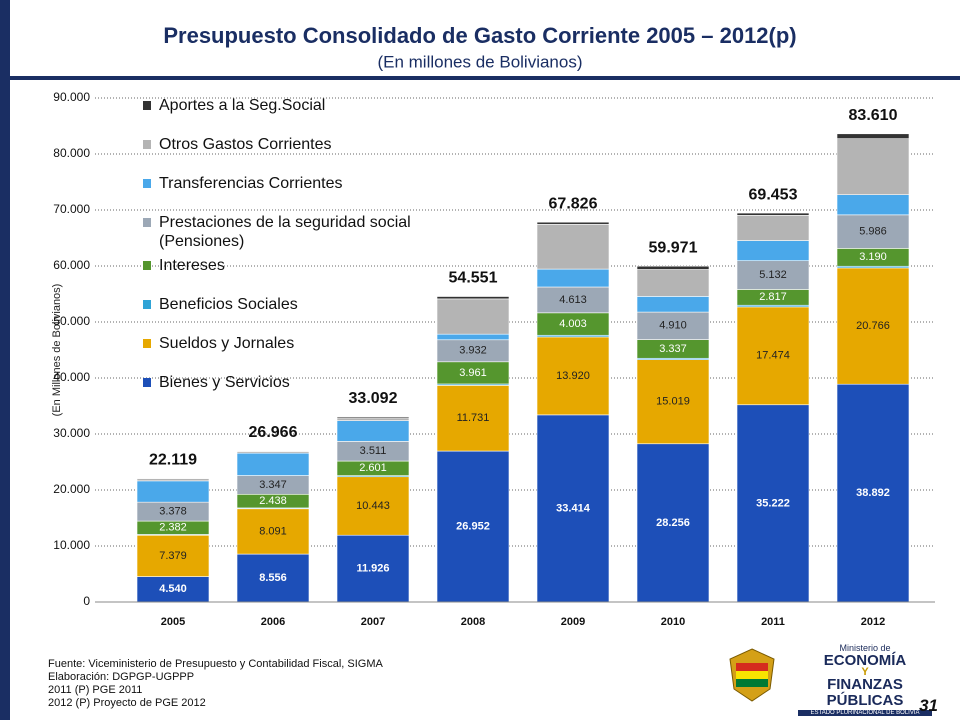  What do you see at coordinates (473, 526) in the screenshot?
I see `segment-label: 26.952` at bounding box center [473, 526].